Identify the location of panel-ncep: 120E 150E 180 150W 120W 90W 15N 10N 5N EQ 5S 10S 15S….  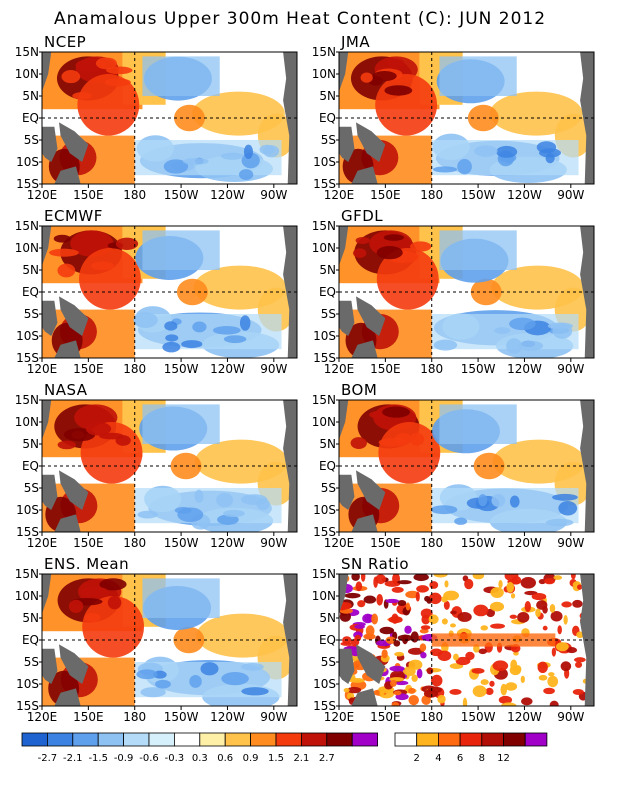
(156, 117).